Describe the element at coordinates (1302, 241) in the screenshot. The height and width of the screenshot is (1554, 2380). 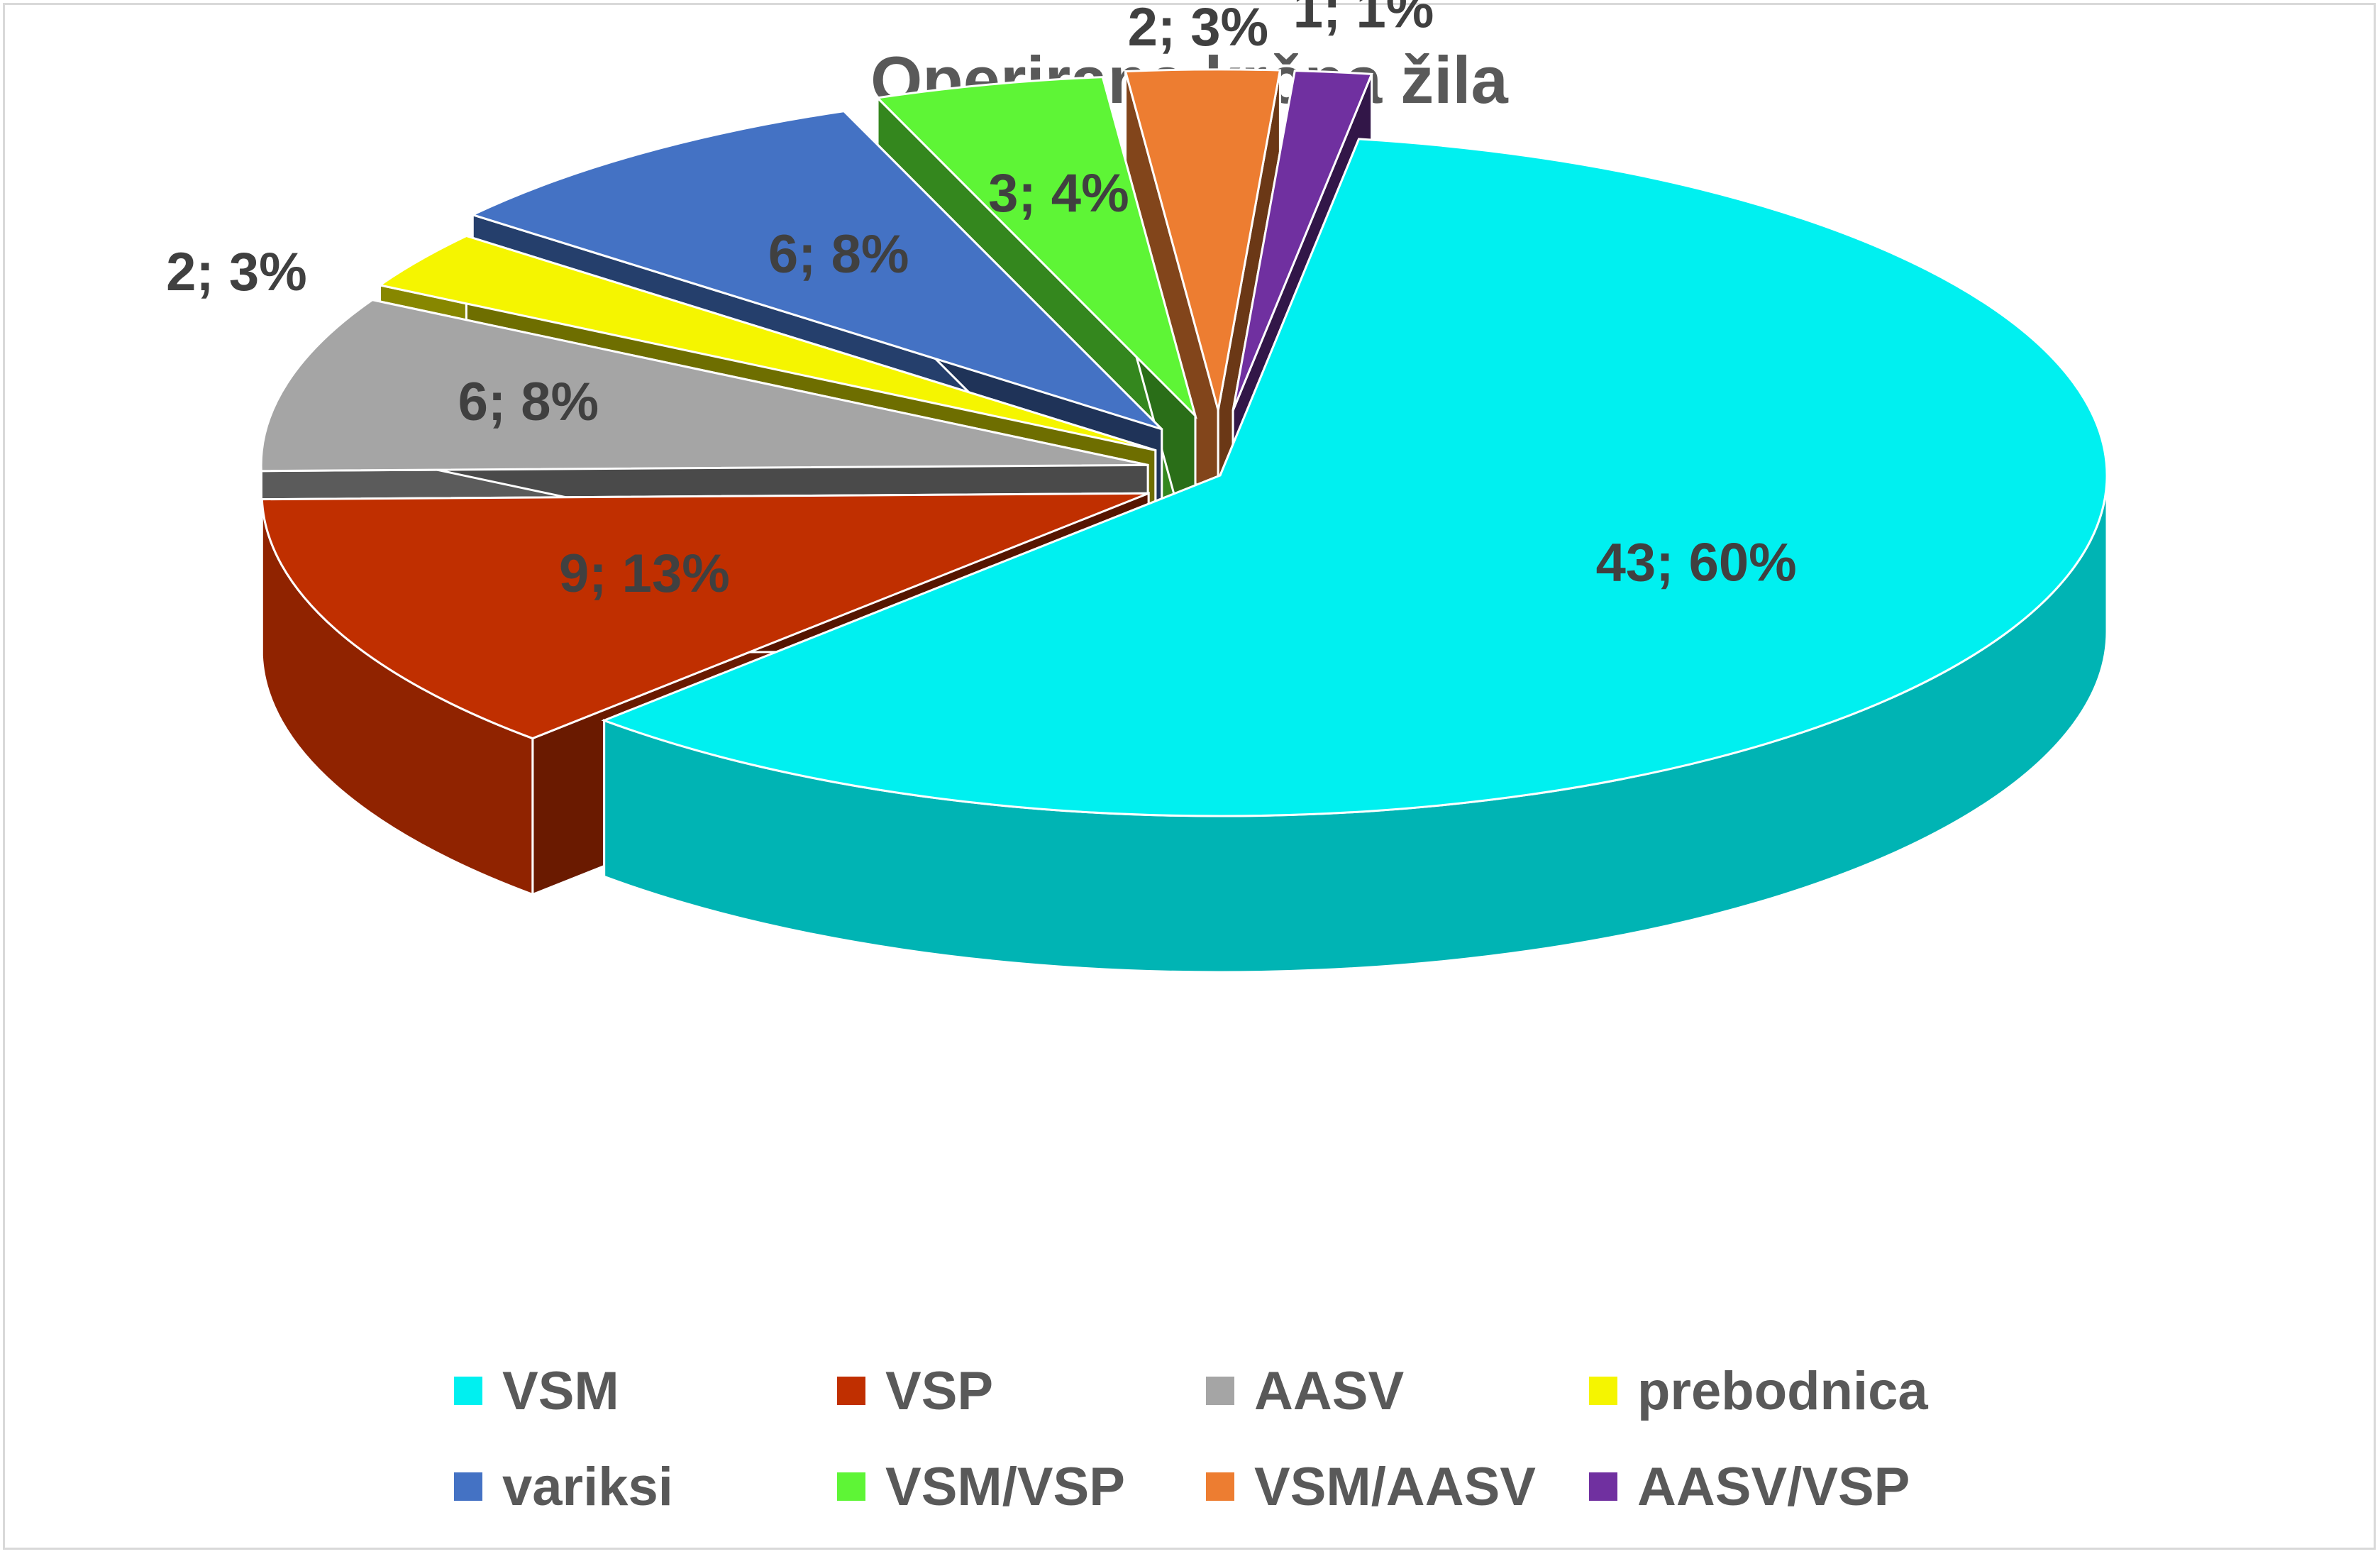
I see `slice-top-aasv-vsp` at that location.